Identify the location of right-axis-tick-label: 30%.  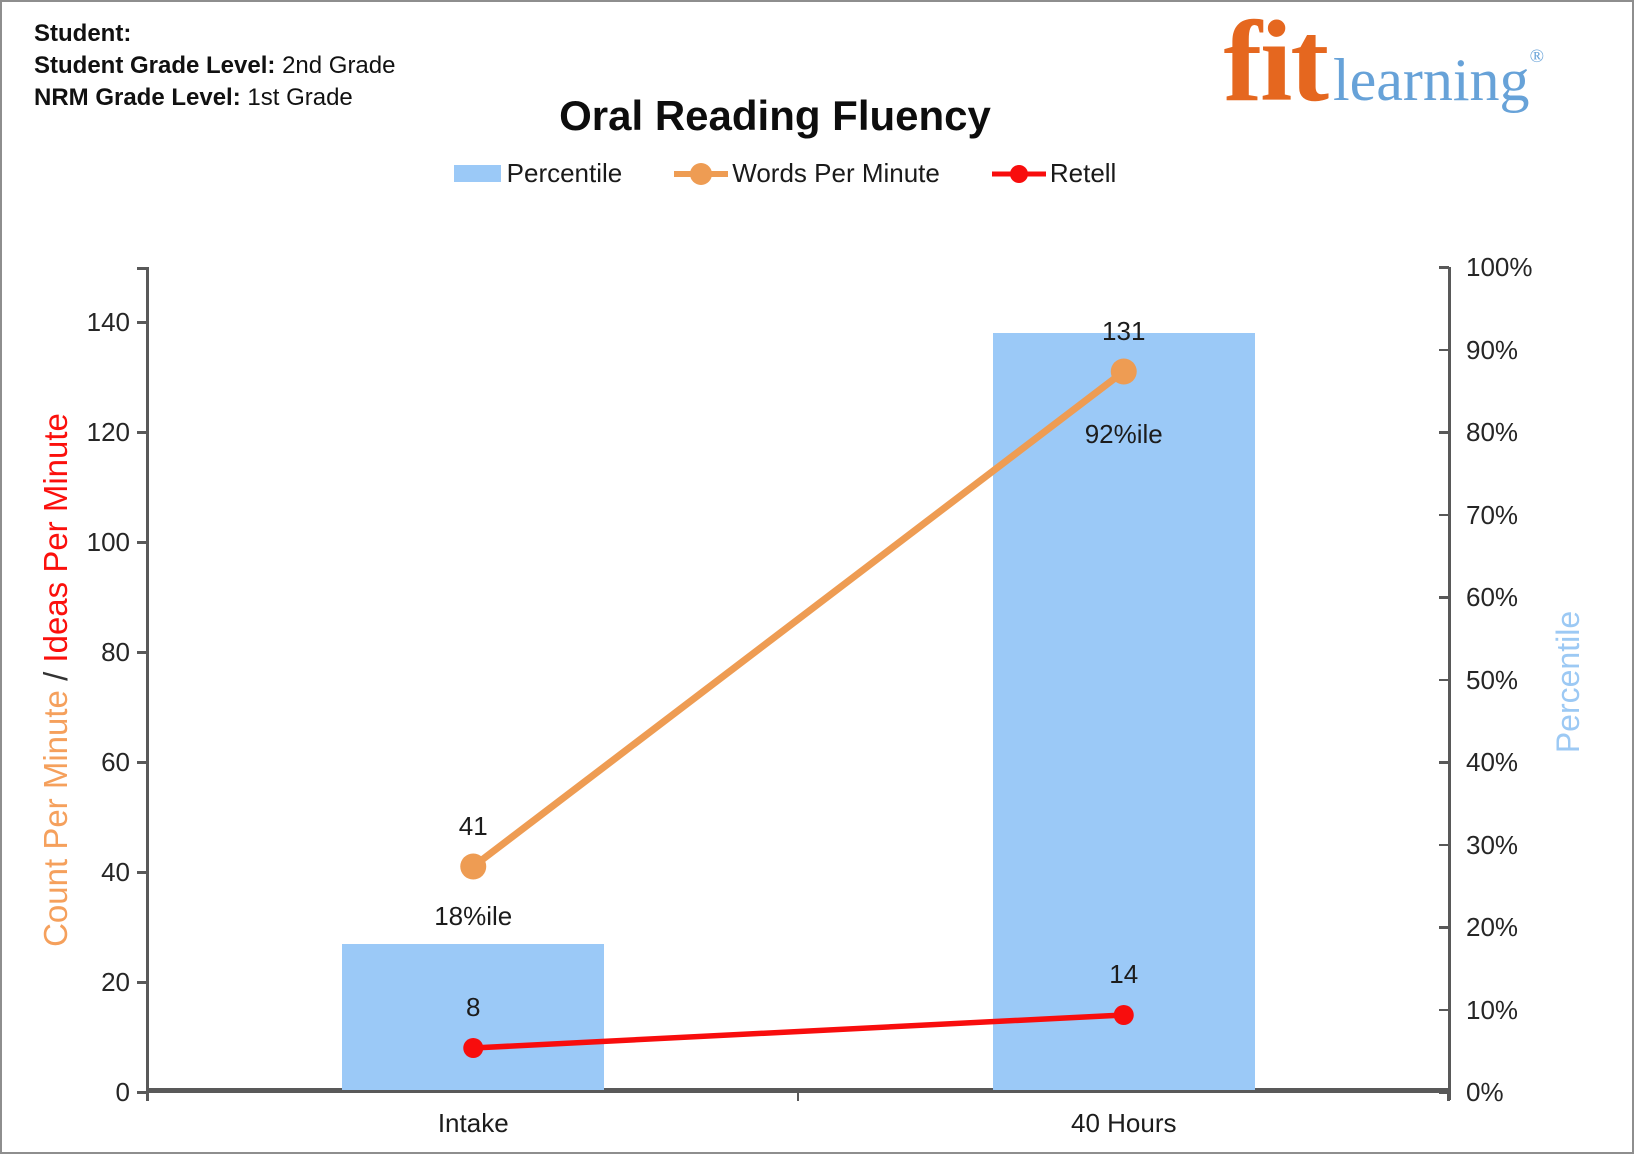
(1492, 844).